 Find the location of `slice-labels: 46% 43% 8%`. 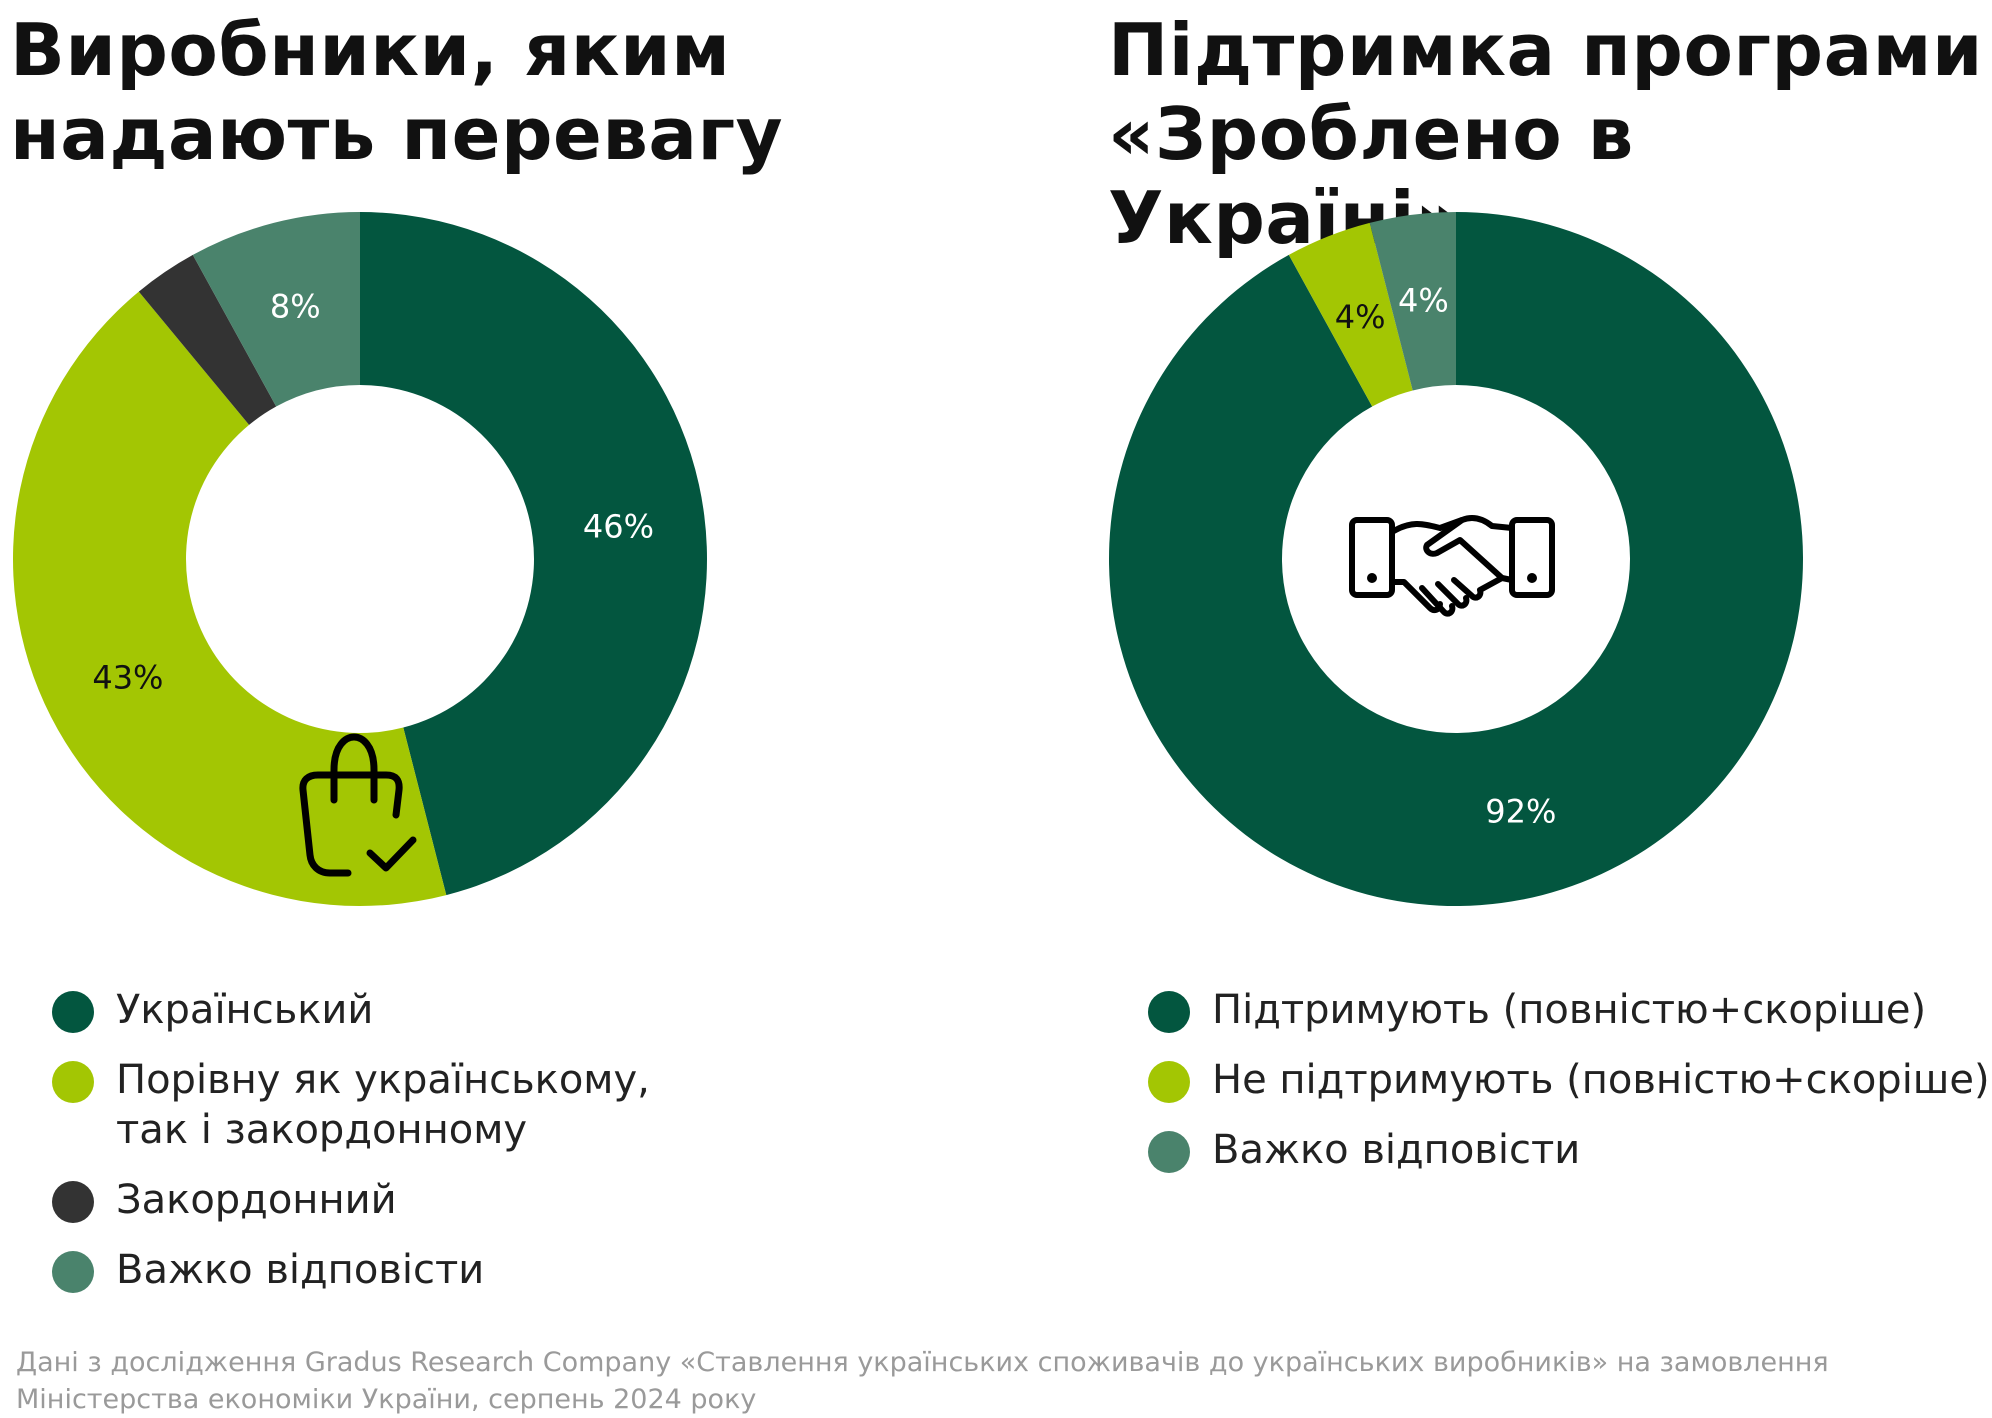

slice-labels: 46% 43% 8% is located at coordinates (373, 492).